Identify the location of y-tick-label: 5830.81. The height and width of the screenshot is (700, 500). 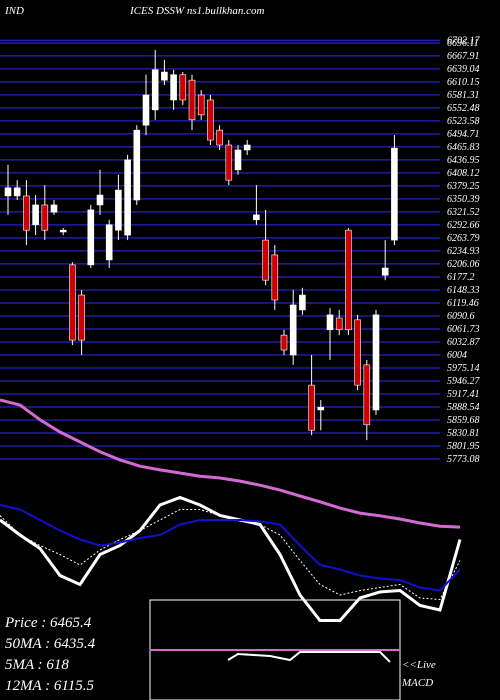
(463, 433).